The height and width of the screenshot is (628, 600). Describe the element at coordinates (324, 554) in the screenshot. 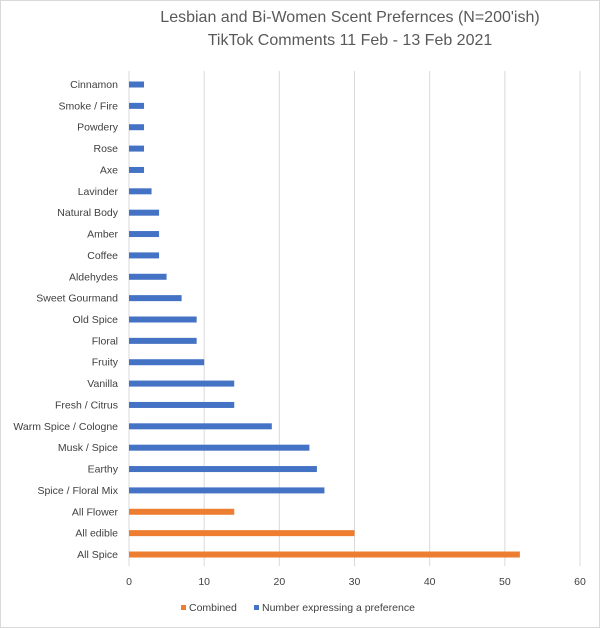

I see `bar-all-spice` at that location.